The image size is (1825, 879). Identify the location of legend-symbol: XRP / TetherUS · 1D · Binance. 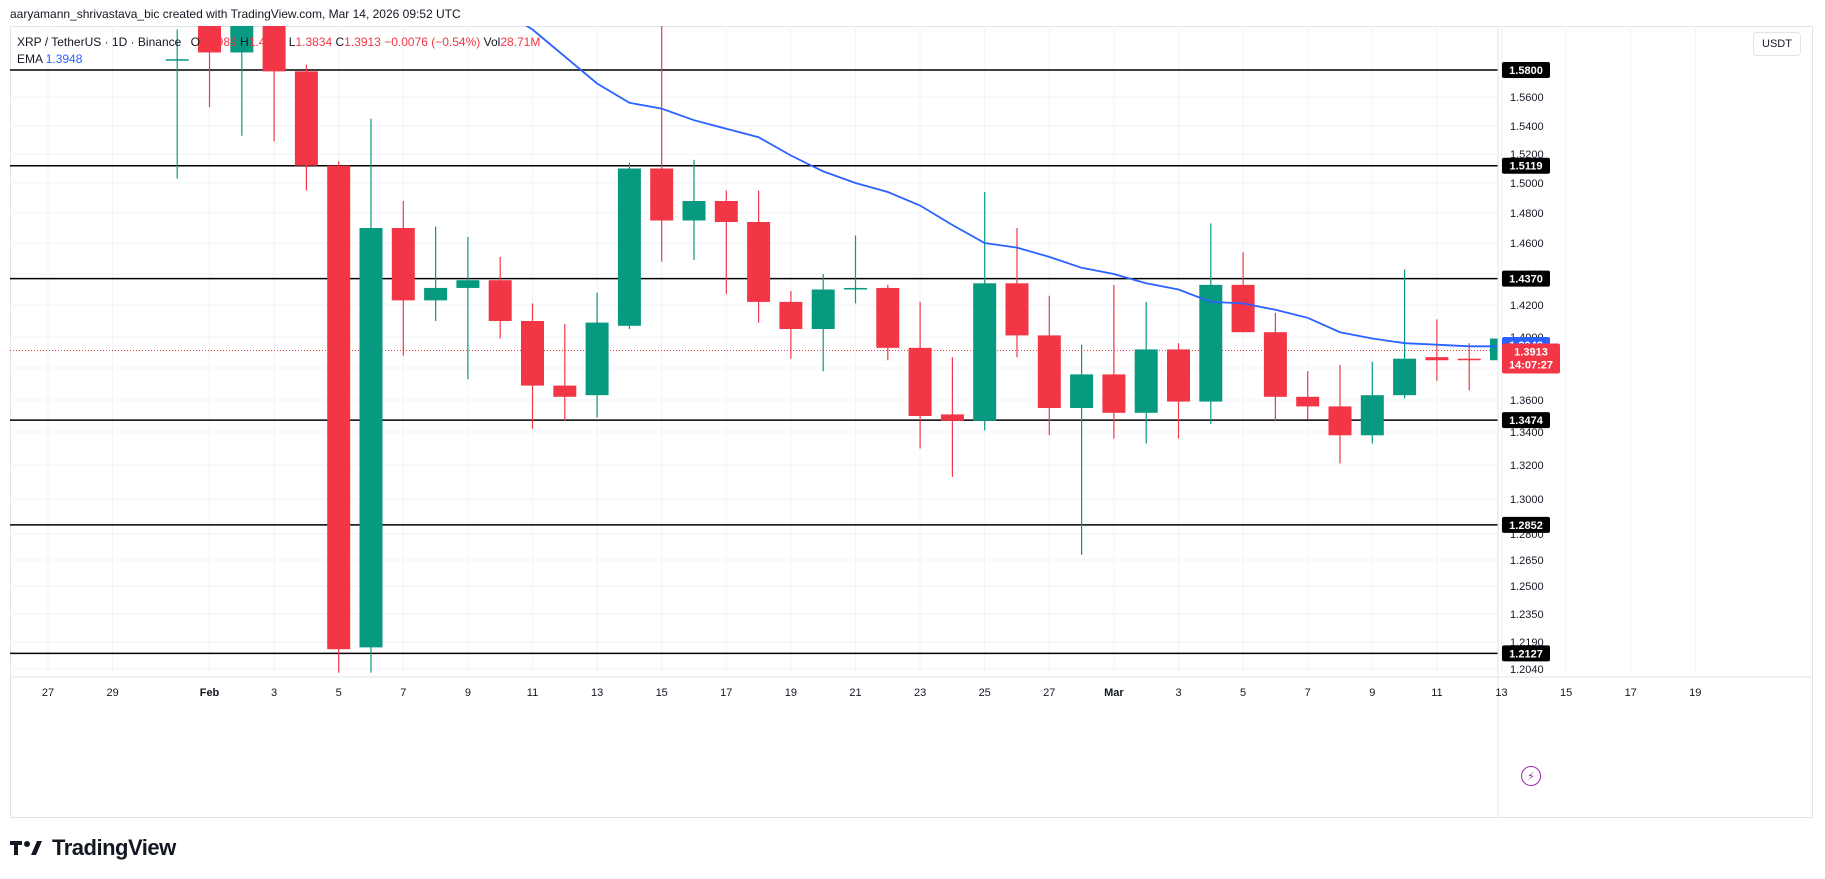
(99, 42).